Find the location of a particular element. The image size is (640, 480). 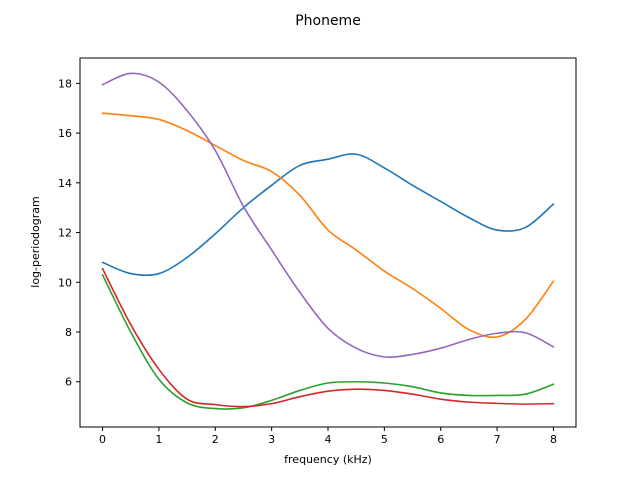

chart-title: Phoneme is located at coordinates (328, 21).